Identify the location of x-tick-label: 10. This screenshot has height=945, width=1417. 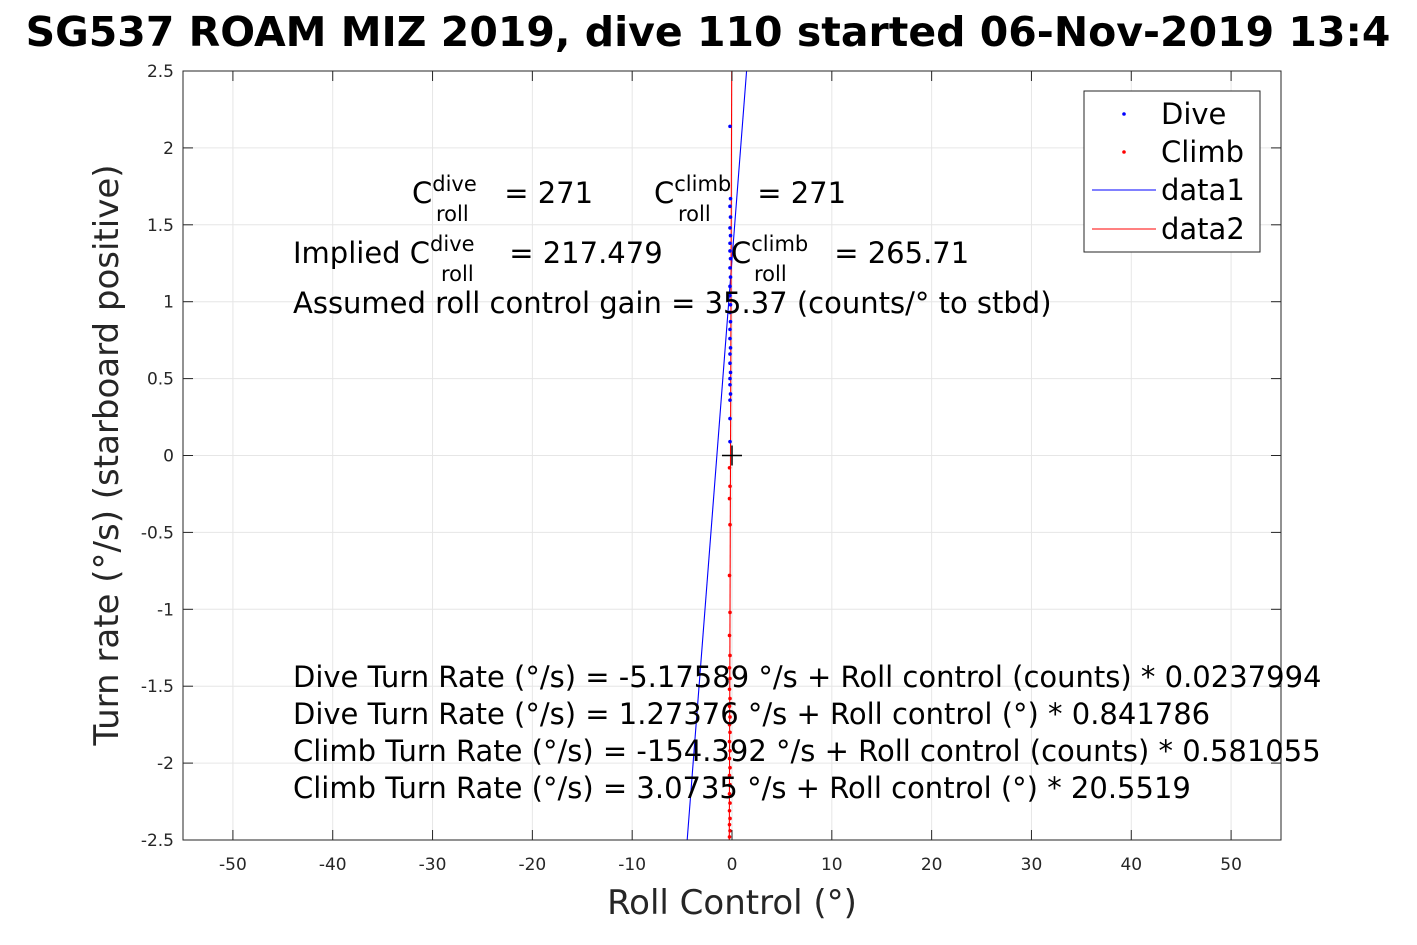
(832, 865).